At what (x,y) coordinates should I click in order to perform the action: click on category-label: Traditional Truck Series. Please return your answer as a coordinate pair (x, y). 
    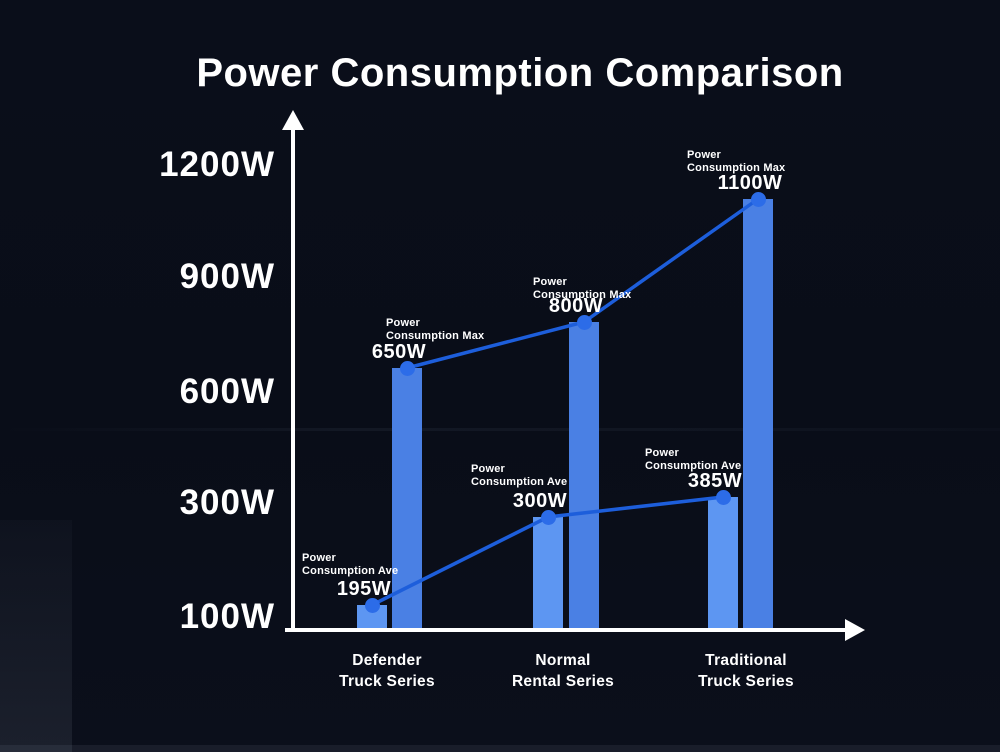
    Looking at the image, I should click on (746, 671).